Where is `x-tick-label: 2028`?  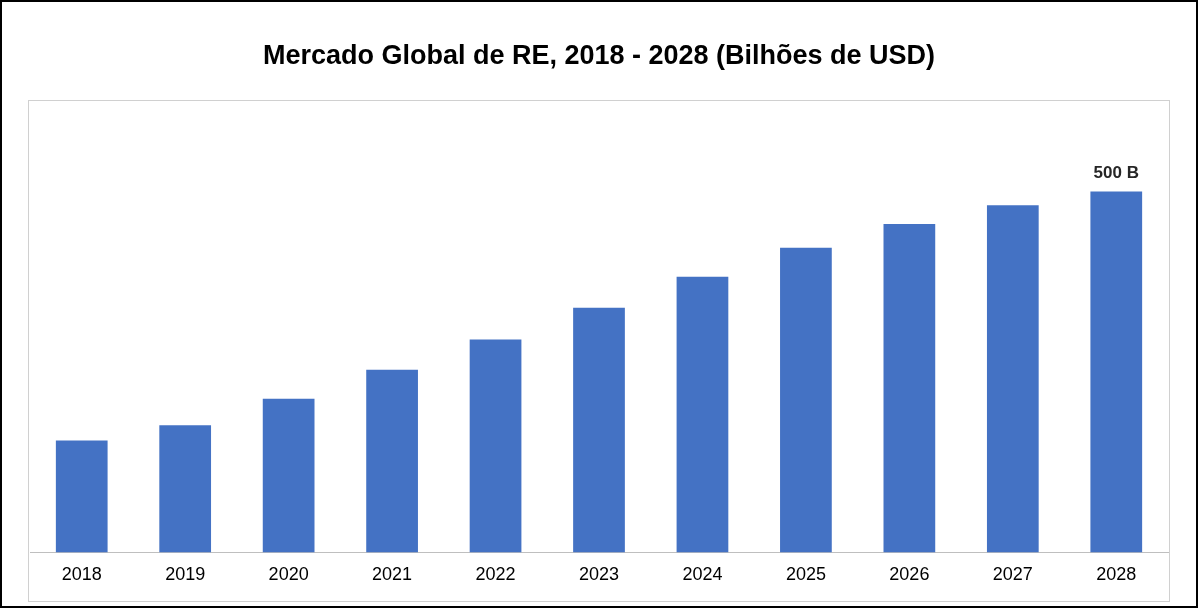 x-tick-label: 2028 is located at coordinates (1116, 574).